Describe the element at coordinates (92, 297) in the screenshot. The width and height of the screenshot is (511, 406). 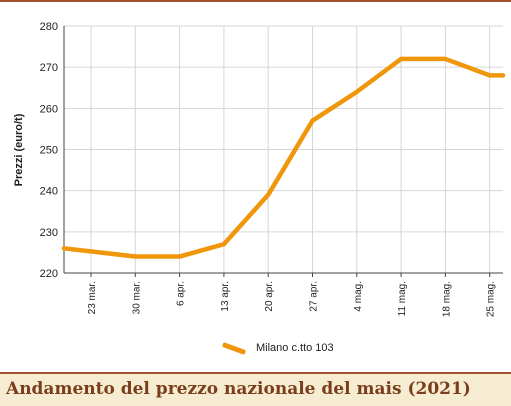
I see `x-tick-label: 23 mar.` at that location.